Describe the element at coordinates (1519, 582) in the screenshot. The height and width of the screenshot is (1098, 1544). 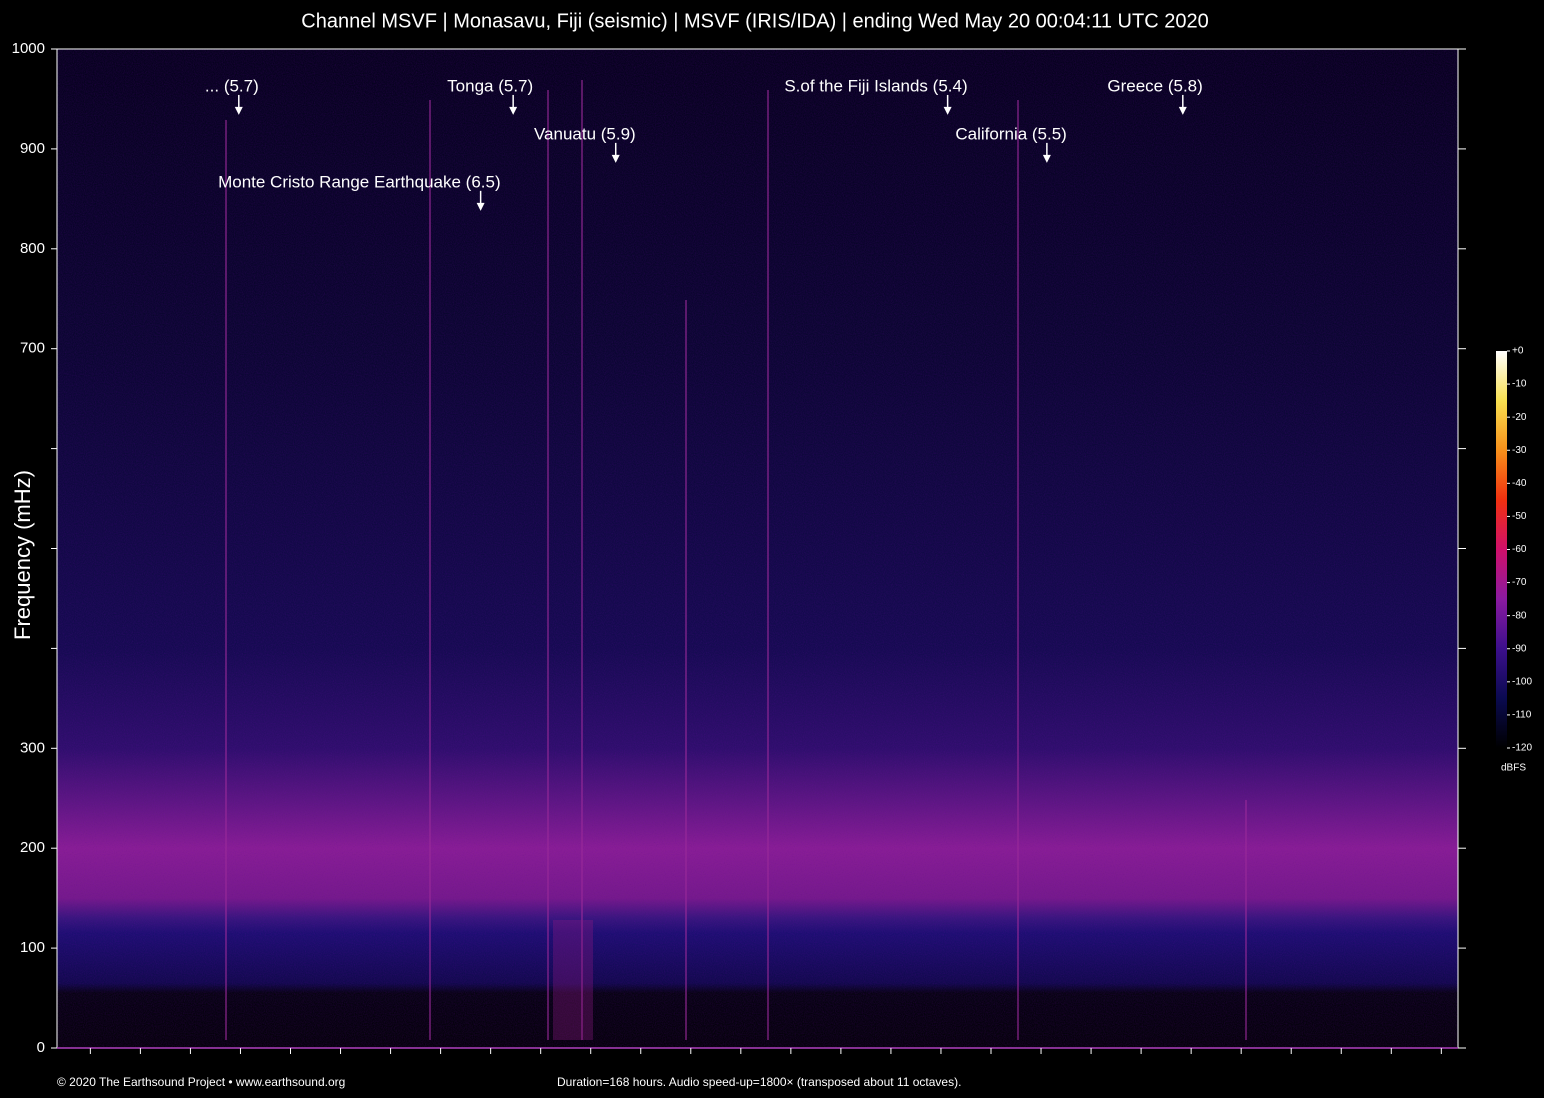
I see `colorbar-tick-label: -70` at that location.